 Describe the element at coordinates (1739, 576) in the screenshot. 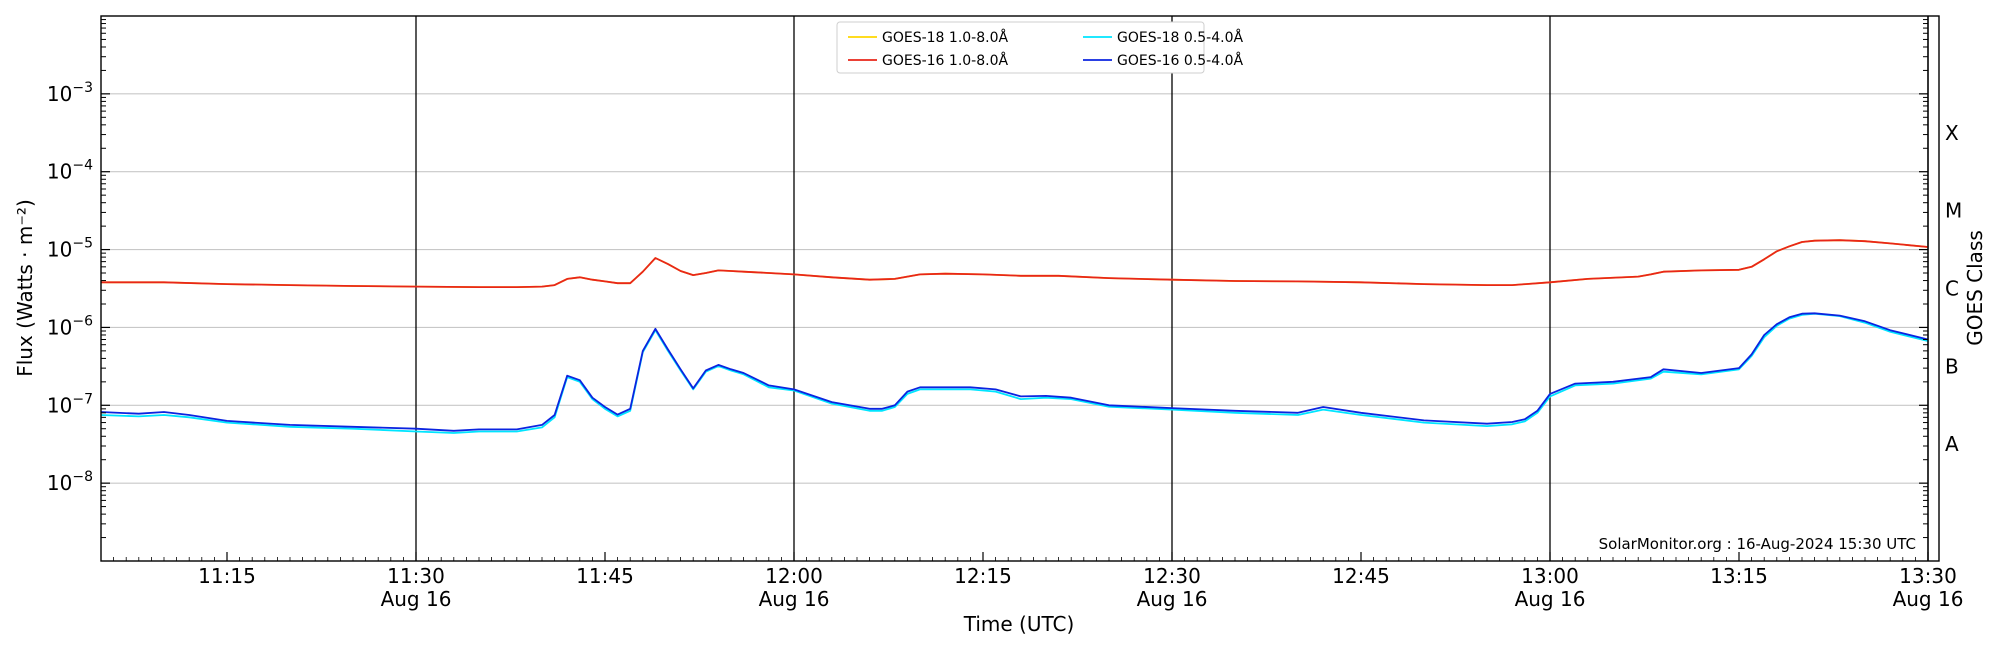

I see `x-tick-label: 13:15` at that location.